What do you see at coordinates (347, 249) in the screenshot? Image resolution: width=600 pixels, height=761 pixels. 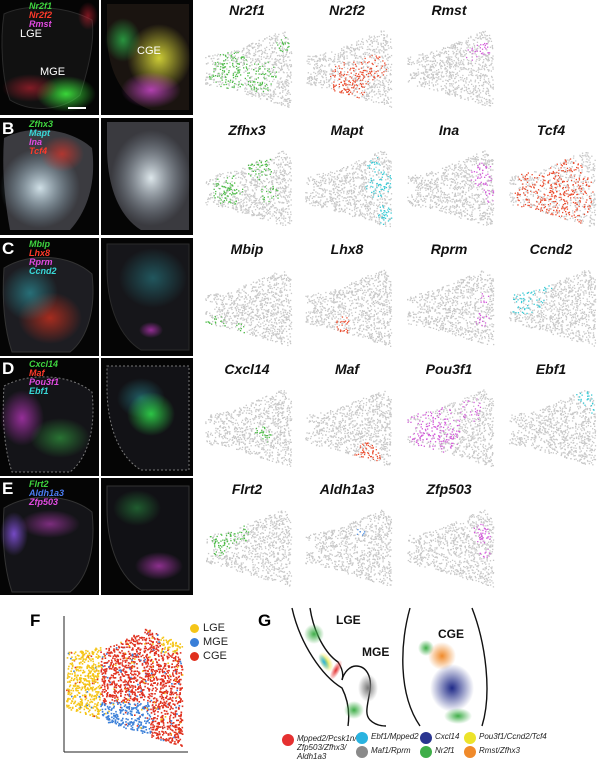 I see `gene-label-lhx8: Lhx8` at bounding box center [347, 249].